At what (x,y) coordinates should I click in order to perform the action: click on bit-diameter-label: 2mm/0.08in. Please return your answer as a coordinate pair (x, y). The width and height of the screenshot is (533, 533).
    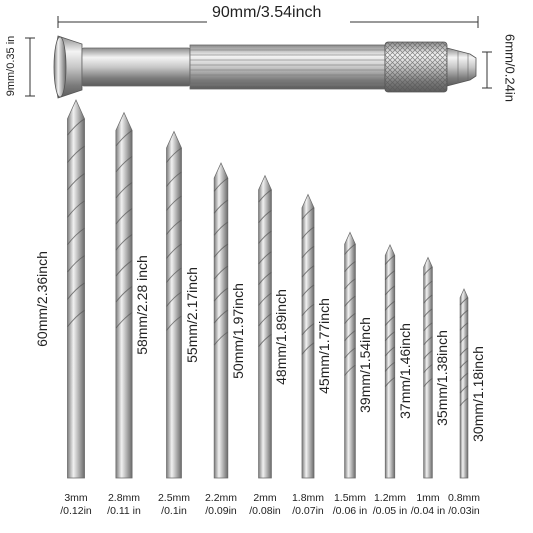
    Looking at the image, I should click on (265, 505).